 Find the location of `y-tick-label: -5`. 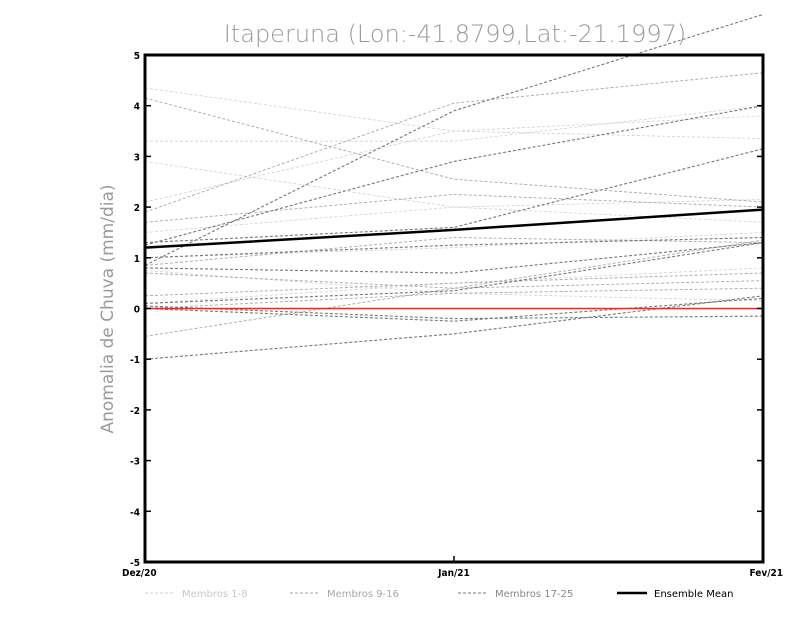

y-tick-label: -5 is located at coordinates (135, 563).